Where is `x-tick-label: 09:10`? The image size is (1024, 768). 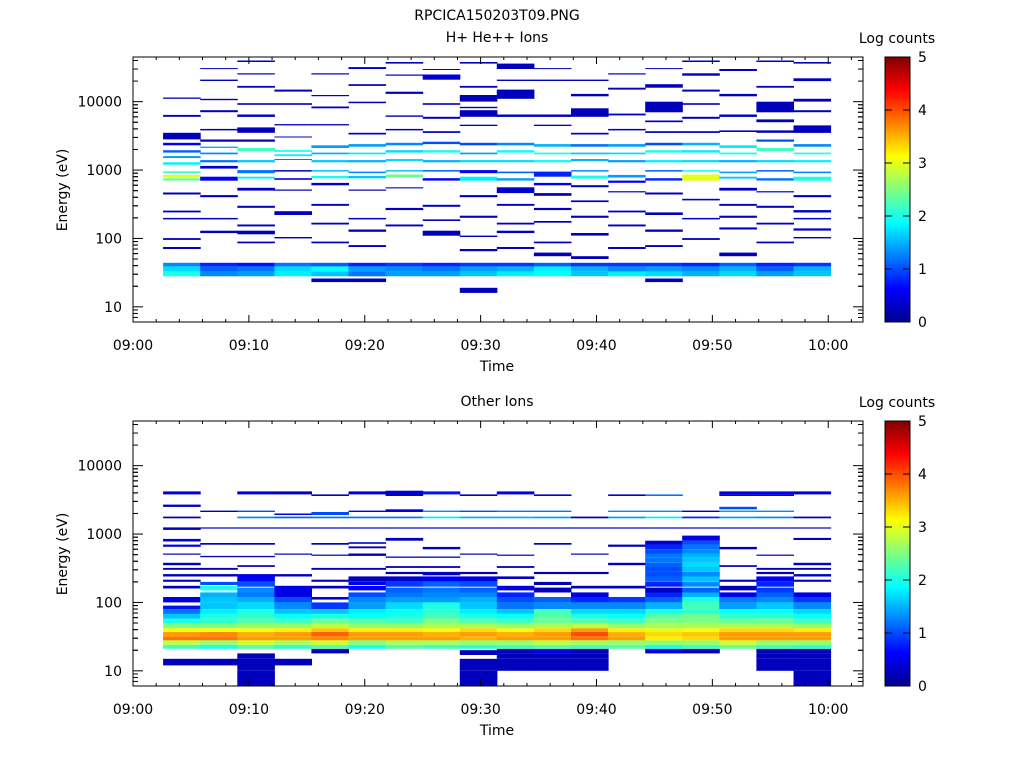 x-tick-label: 09:10 is located at coordinates (249, 346).